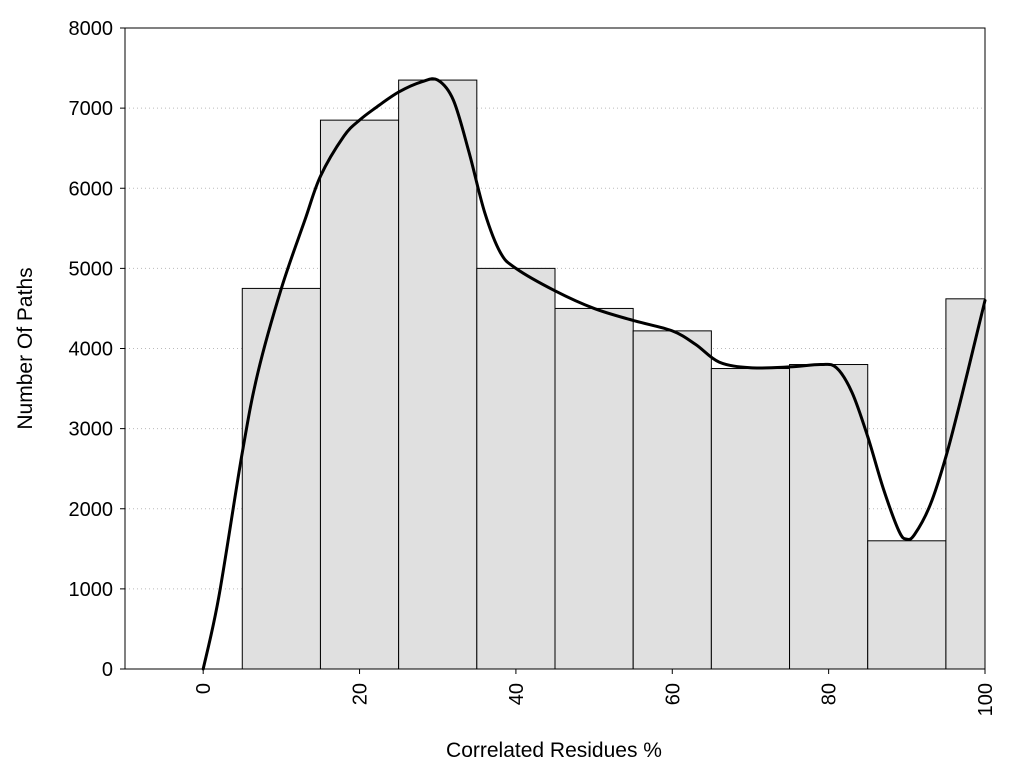 This screenshot has height=768, width=1024. Describe the element at coordinates (830, 694) in the screenshot. I see `x-tick-label: 80` at that location.